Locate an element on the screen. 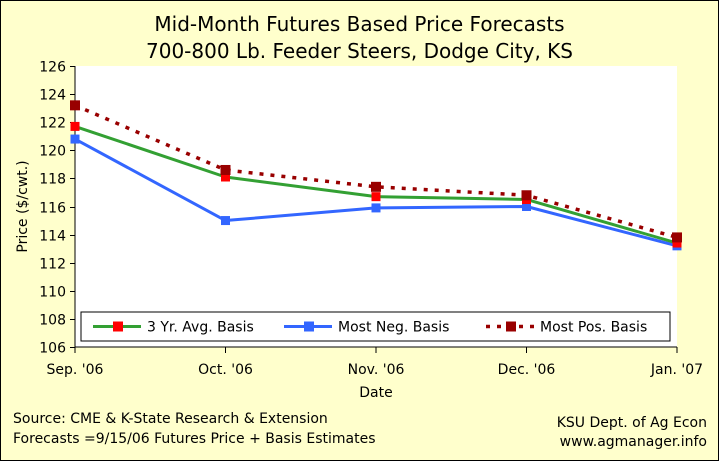 This screenshot has width=719, height=461. x-tick-label: Sep. '06 is located at coordinates (75, 370).